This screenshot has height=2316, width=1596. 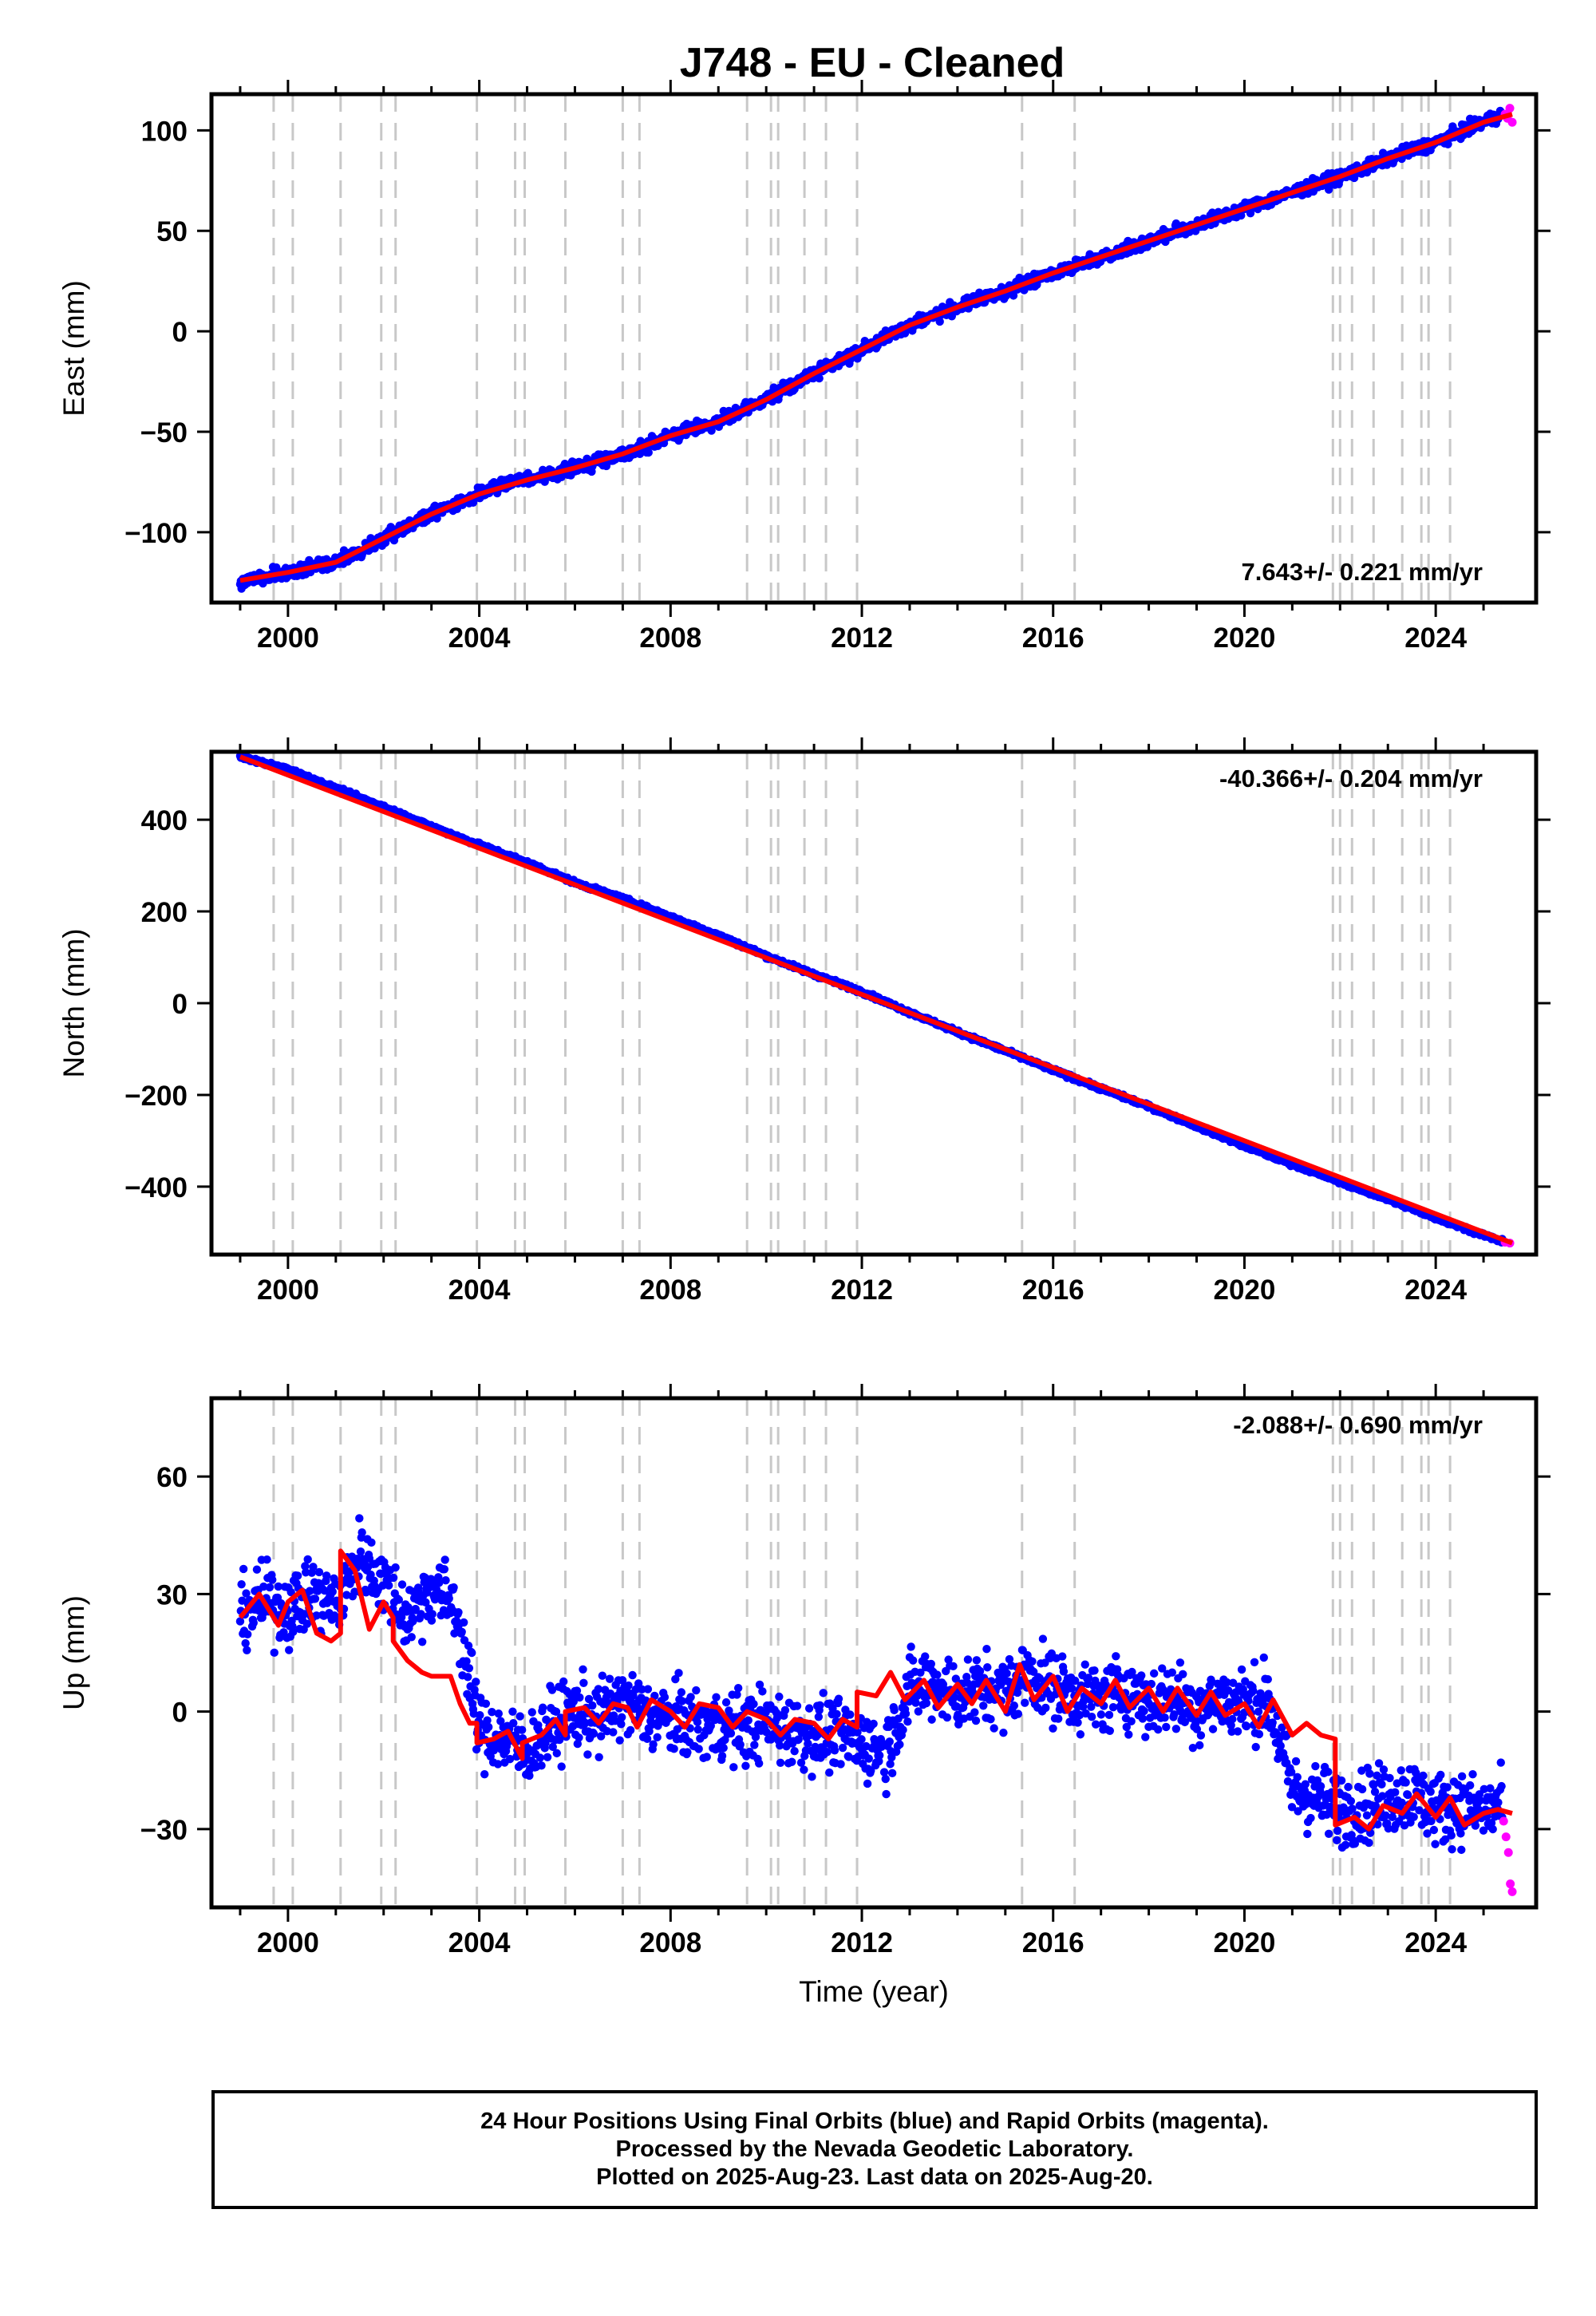 What do you see at coordinates (873, 63) in the screenshot?
I see `chart-title: J748 - EU - Cleaned` at bounding box center [873, 63].